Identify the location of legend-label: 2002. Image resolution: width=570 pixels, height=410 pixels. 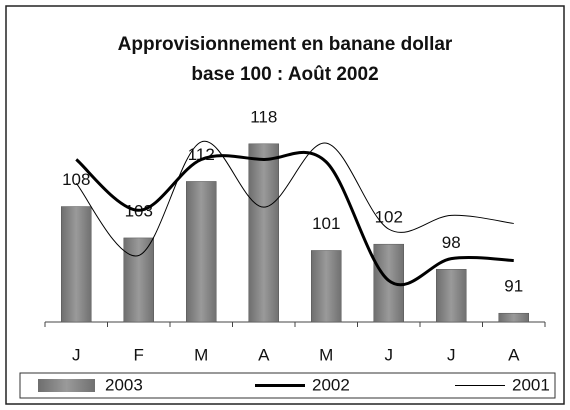
(331, 384).